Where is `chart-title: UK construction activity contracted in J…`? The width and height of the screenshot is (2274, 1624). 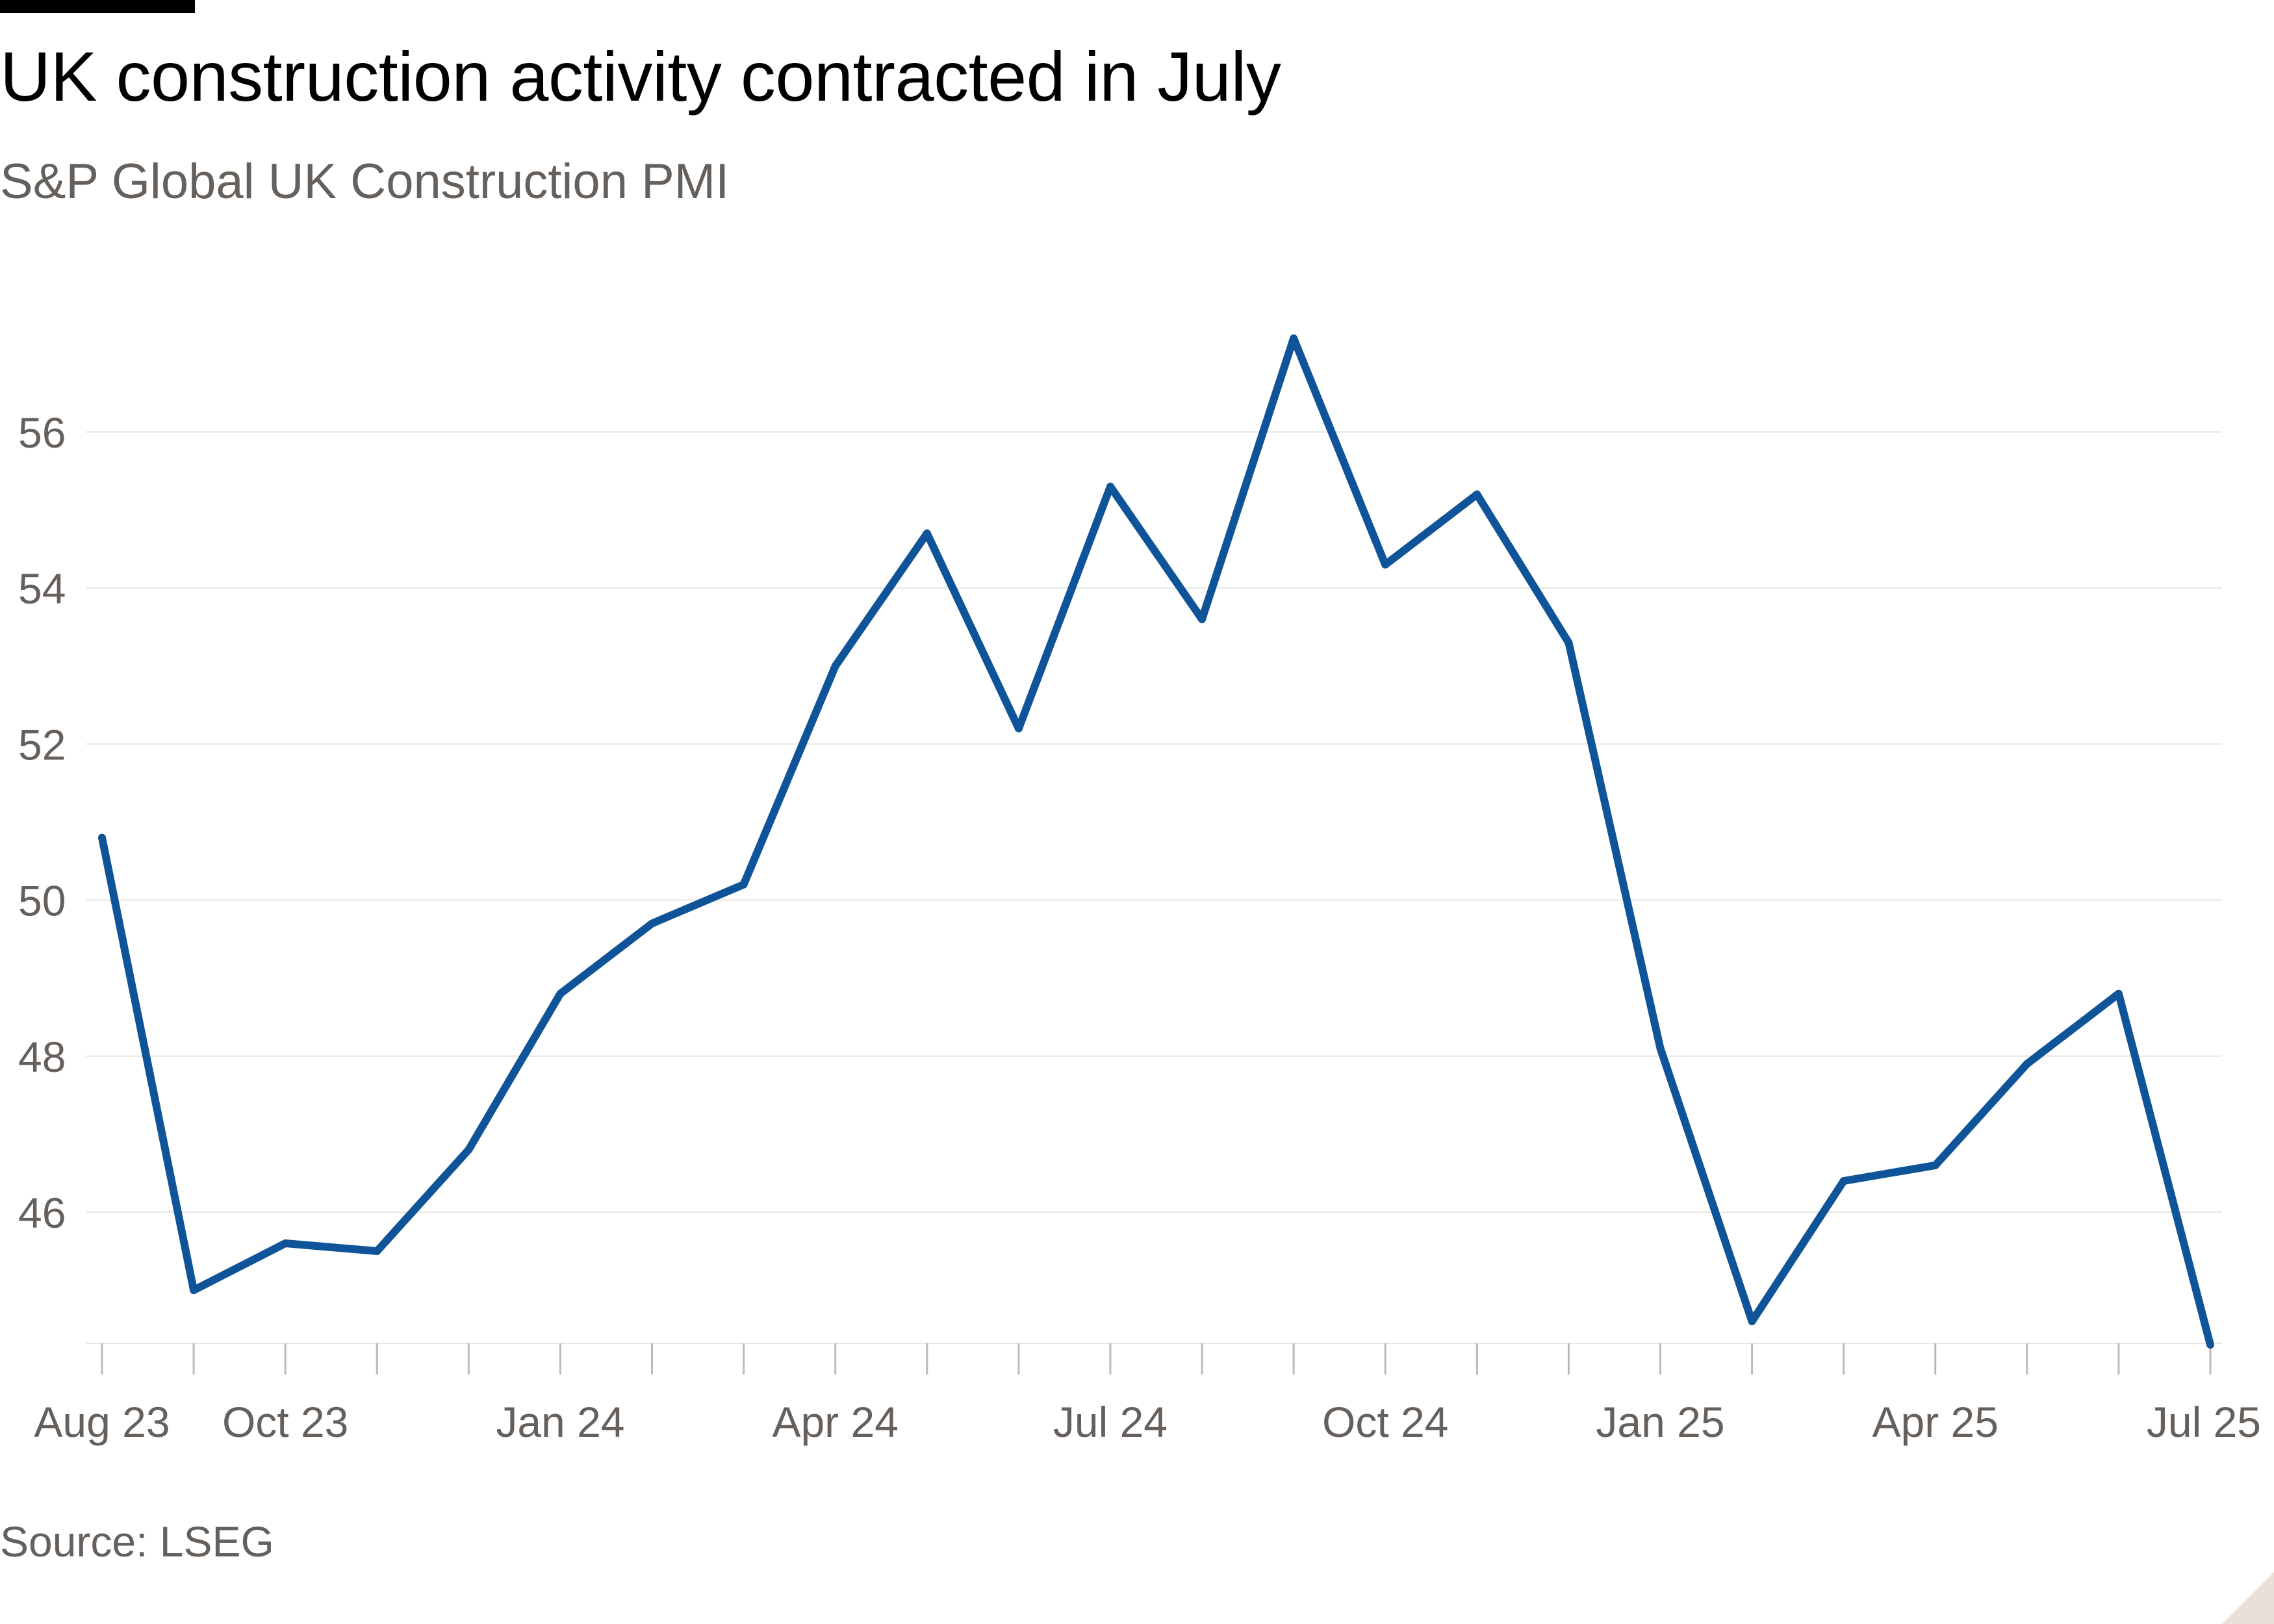 chart-title: UK construction activity contracted in J… is located at coordinates (640, 76).